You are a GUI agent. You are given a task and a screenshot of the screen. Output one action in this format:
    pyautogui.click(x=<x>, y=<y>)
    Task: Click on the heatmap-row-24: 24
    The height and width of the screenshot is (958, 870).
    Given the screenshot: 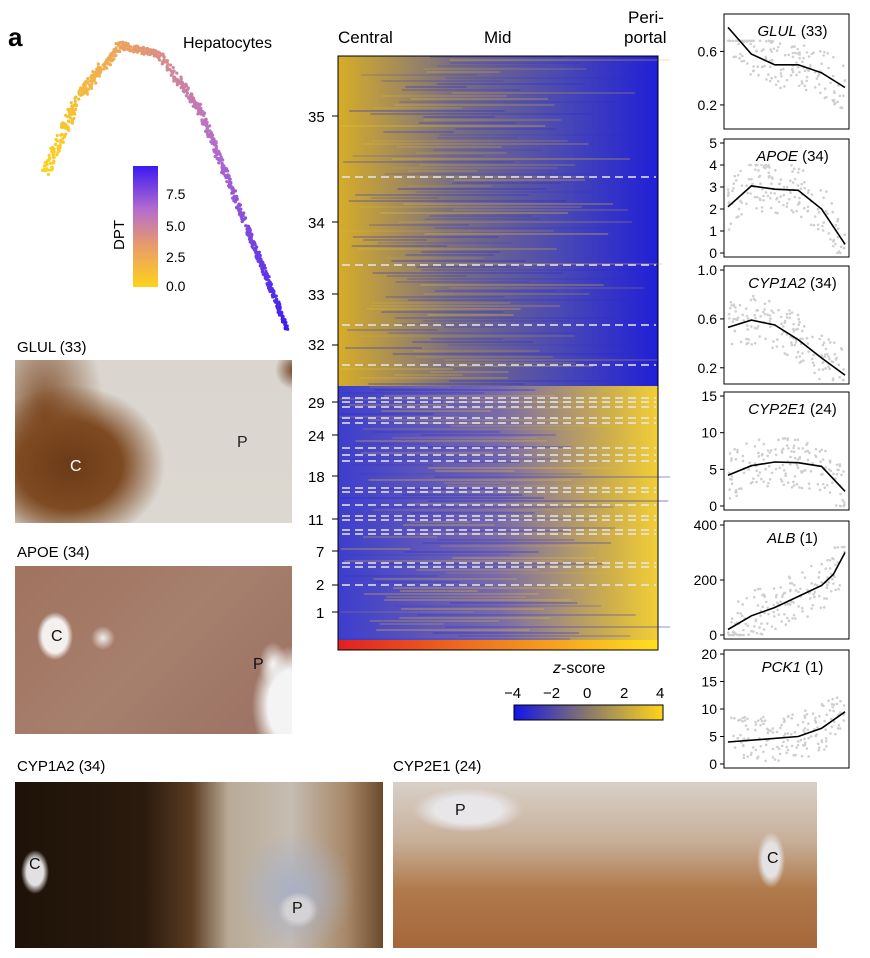 What is the action you would take?
    pyautogui.click(x=316, y=436)
    